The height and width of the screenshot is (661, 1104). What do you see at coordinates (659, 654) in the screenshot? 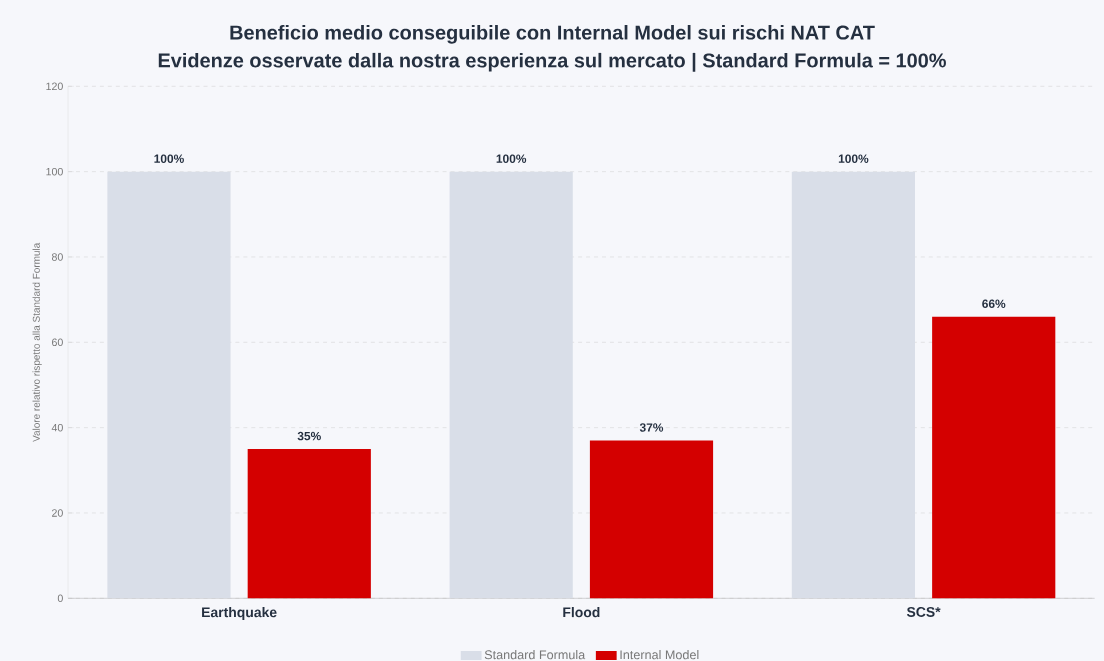
I see `legend-label: Internal Model` at bounding box center [659, 654].